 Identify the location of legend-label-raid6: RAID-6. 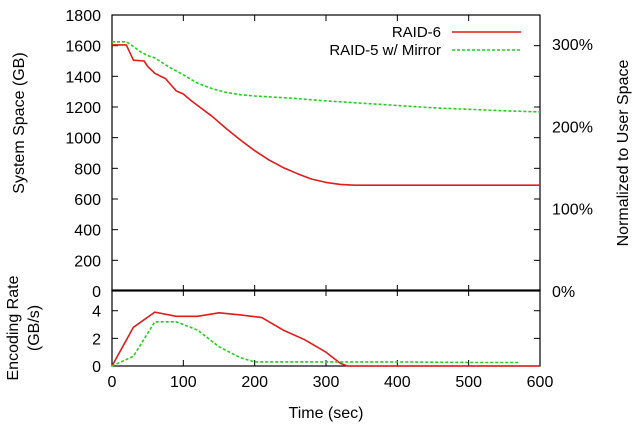
(416, 32).